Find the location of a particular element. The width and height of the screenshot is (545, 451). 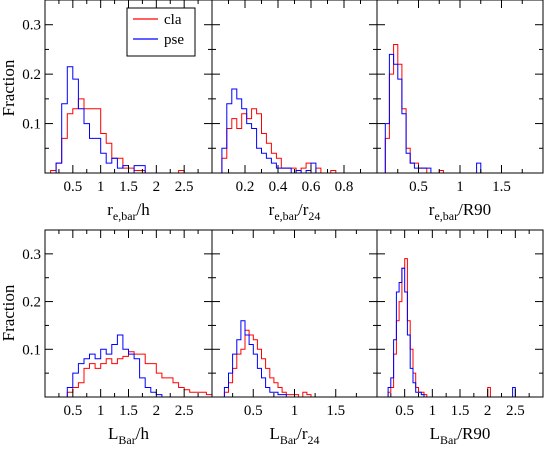

panel-5: 0.5 1 1.5 LBar/r24 is located at coordinates (294, 338).